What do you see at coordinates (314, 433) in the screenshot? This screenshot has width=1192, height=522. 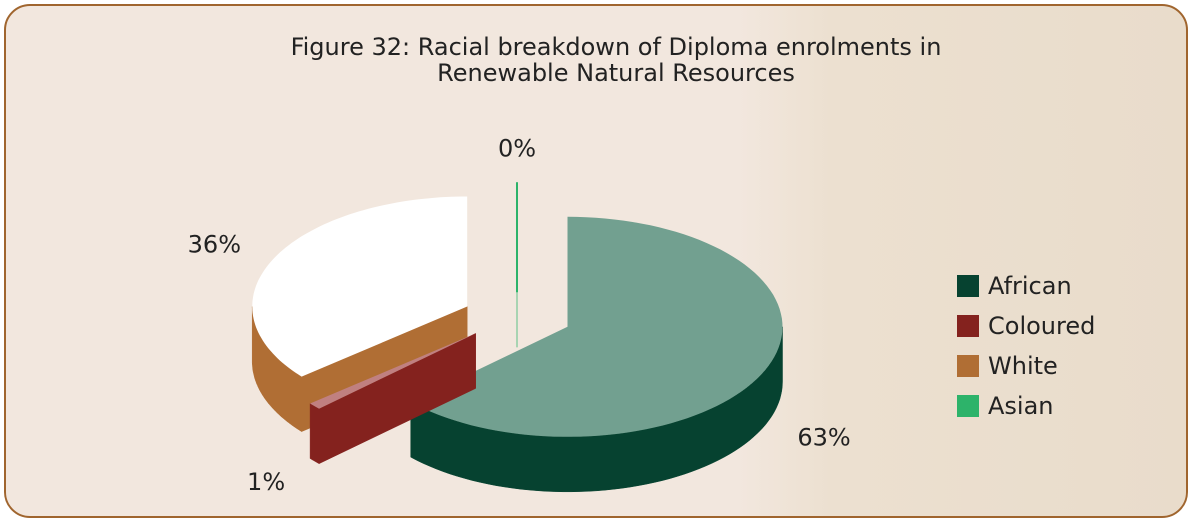 I see `slice-side` at bounding box center [314, 433].